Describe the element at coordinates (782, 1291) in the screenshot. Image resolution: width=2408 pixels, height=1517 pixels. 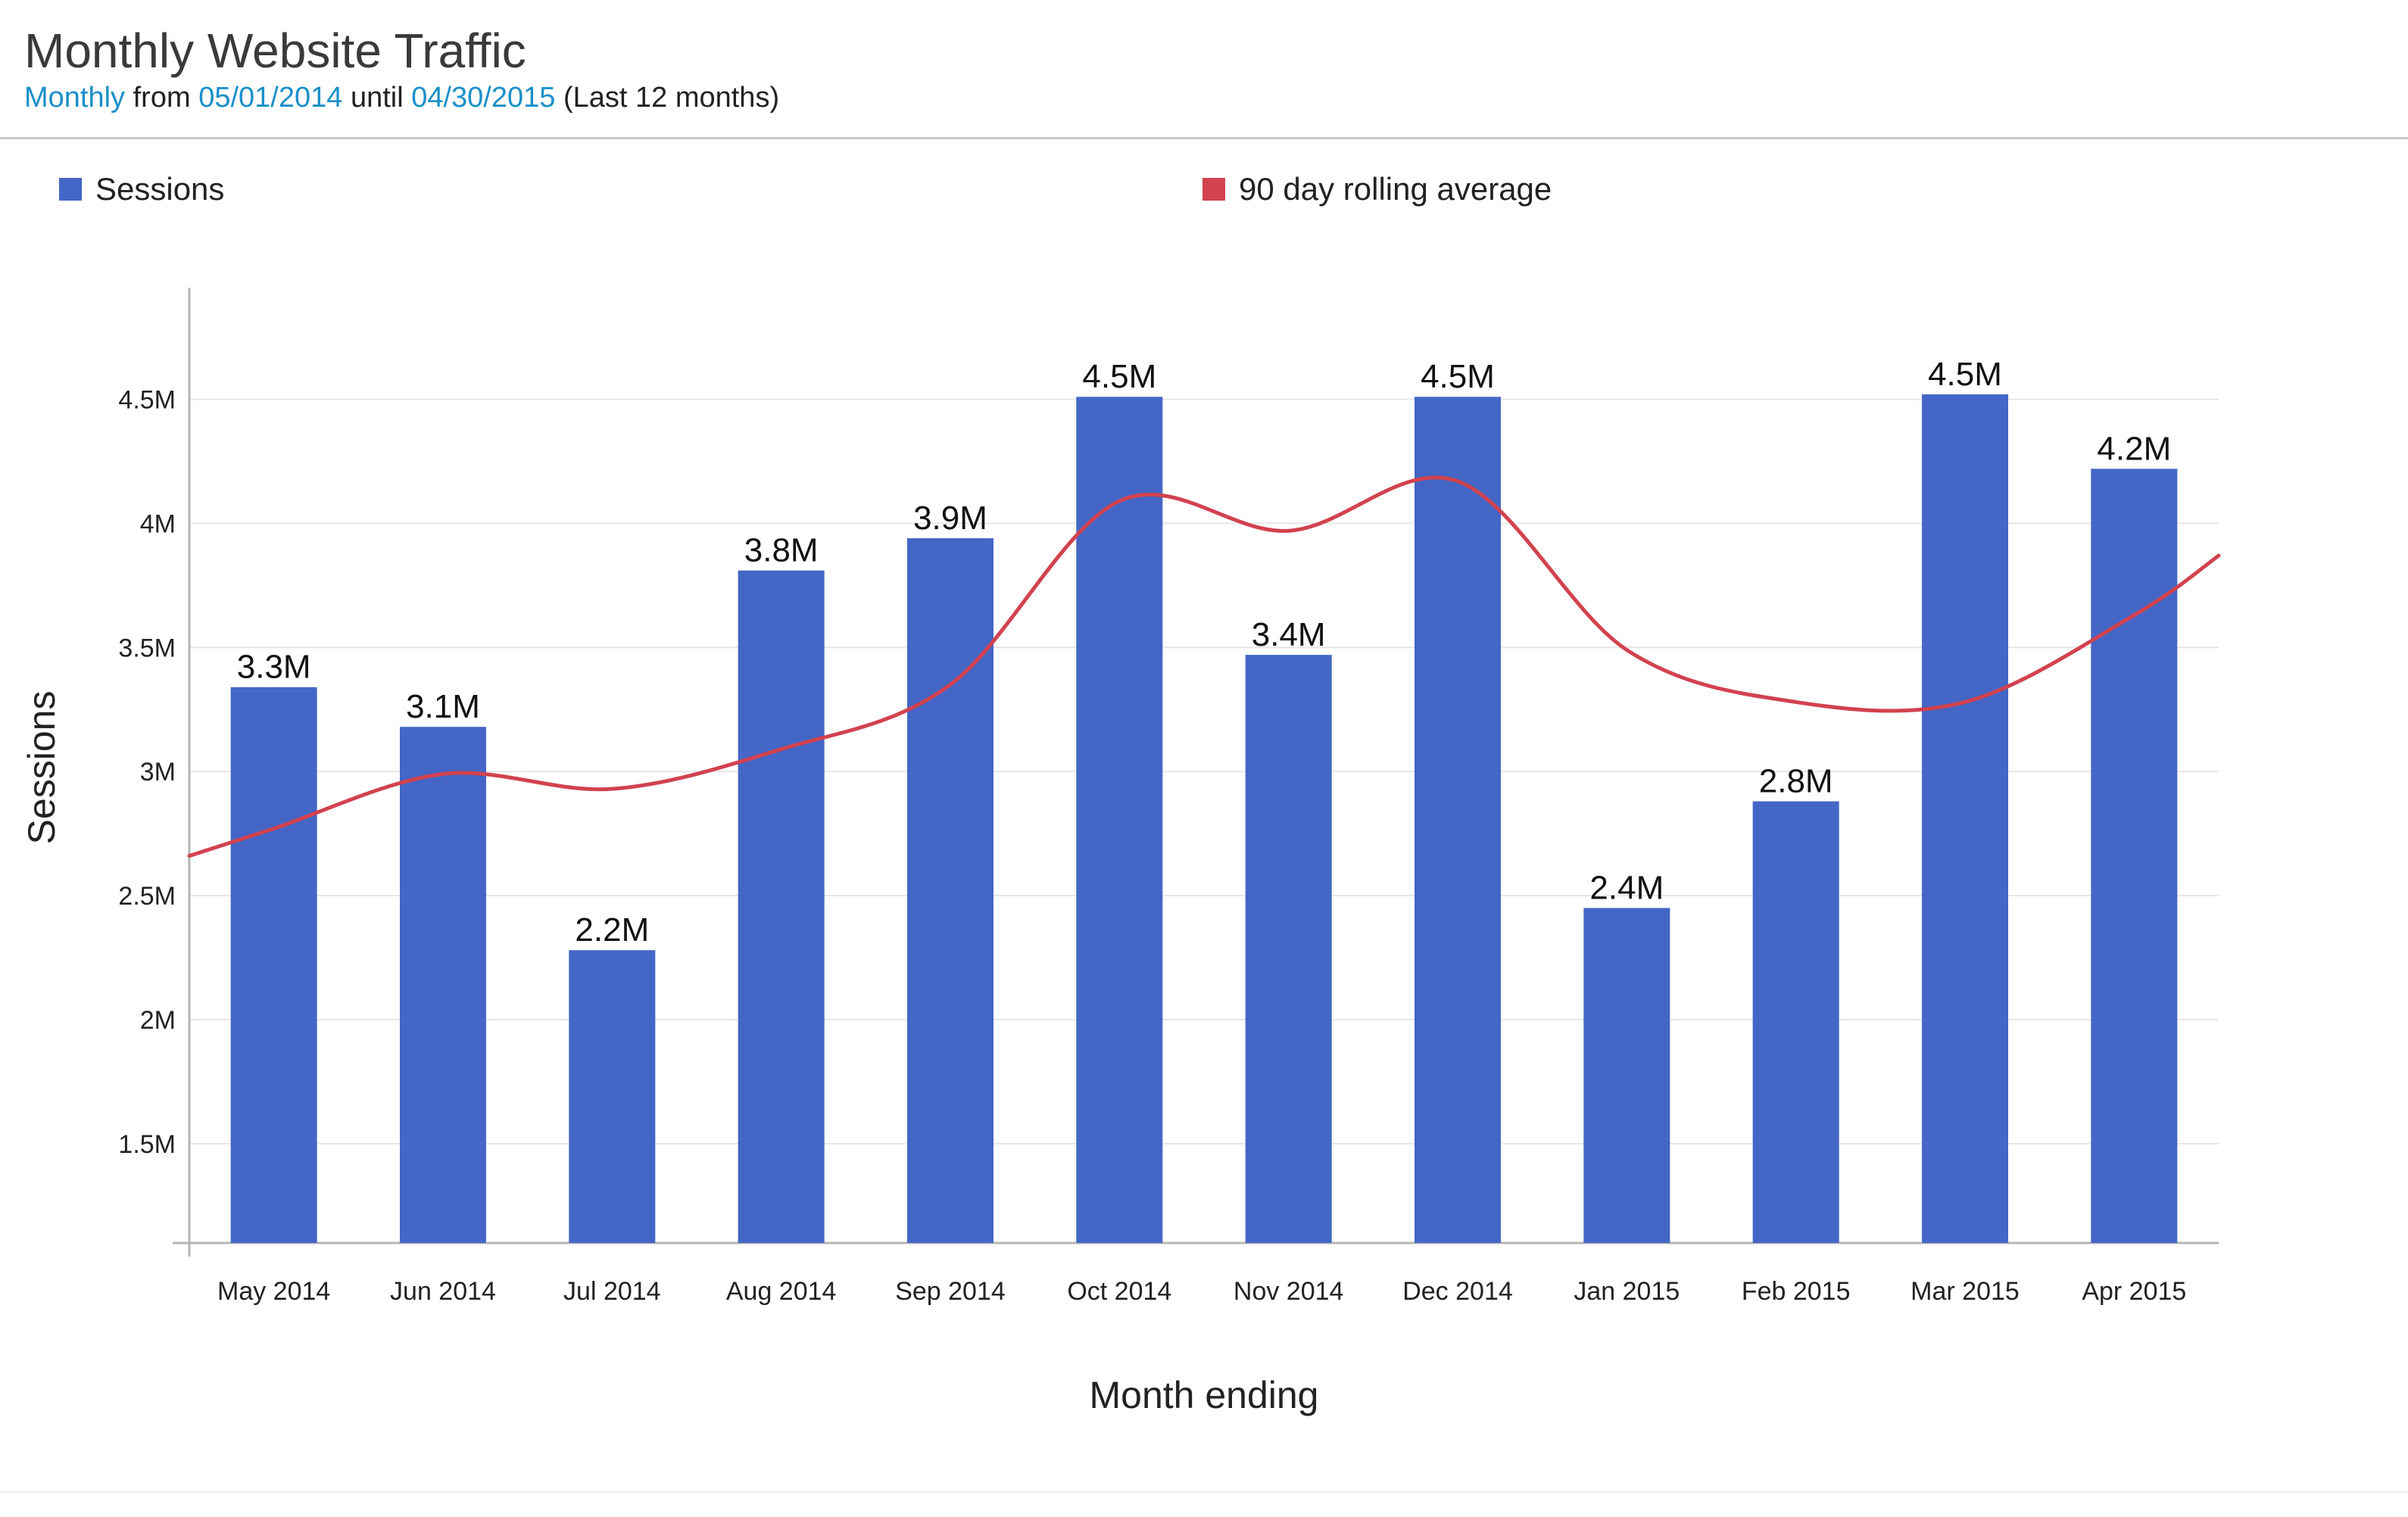
I see `x-tick-label: Aug 2014` at that location.